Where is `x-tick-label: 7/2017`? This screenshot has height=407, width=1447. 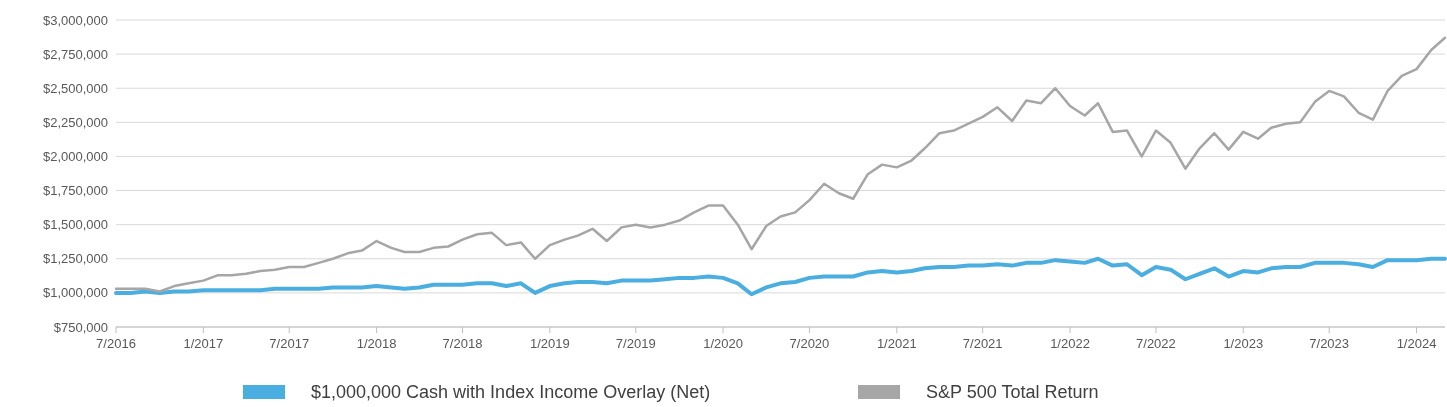 x-tick-label: 7/2017 is located at coordinates (289, 343).